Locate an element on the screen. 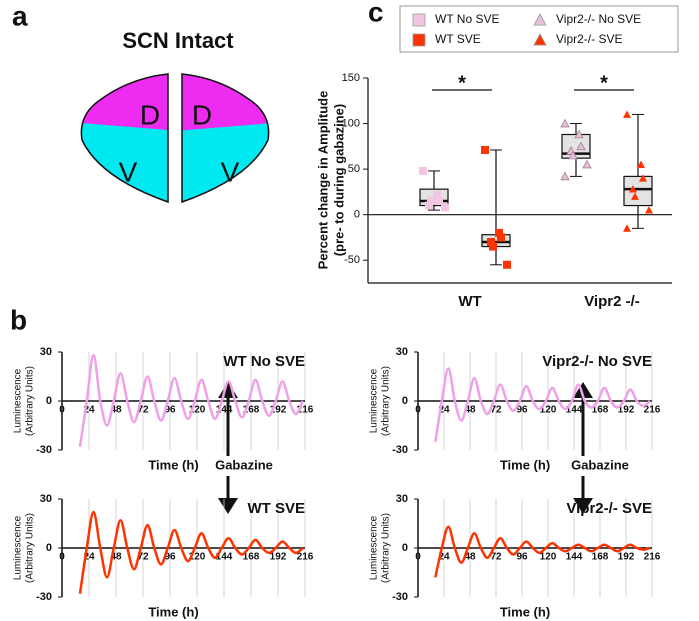  panel-label: b is located at coordinates (18, 319).